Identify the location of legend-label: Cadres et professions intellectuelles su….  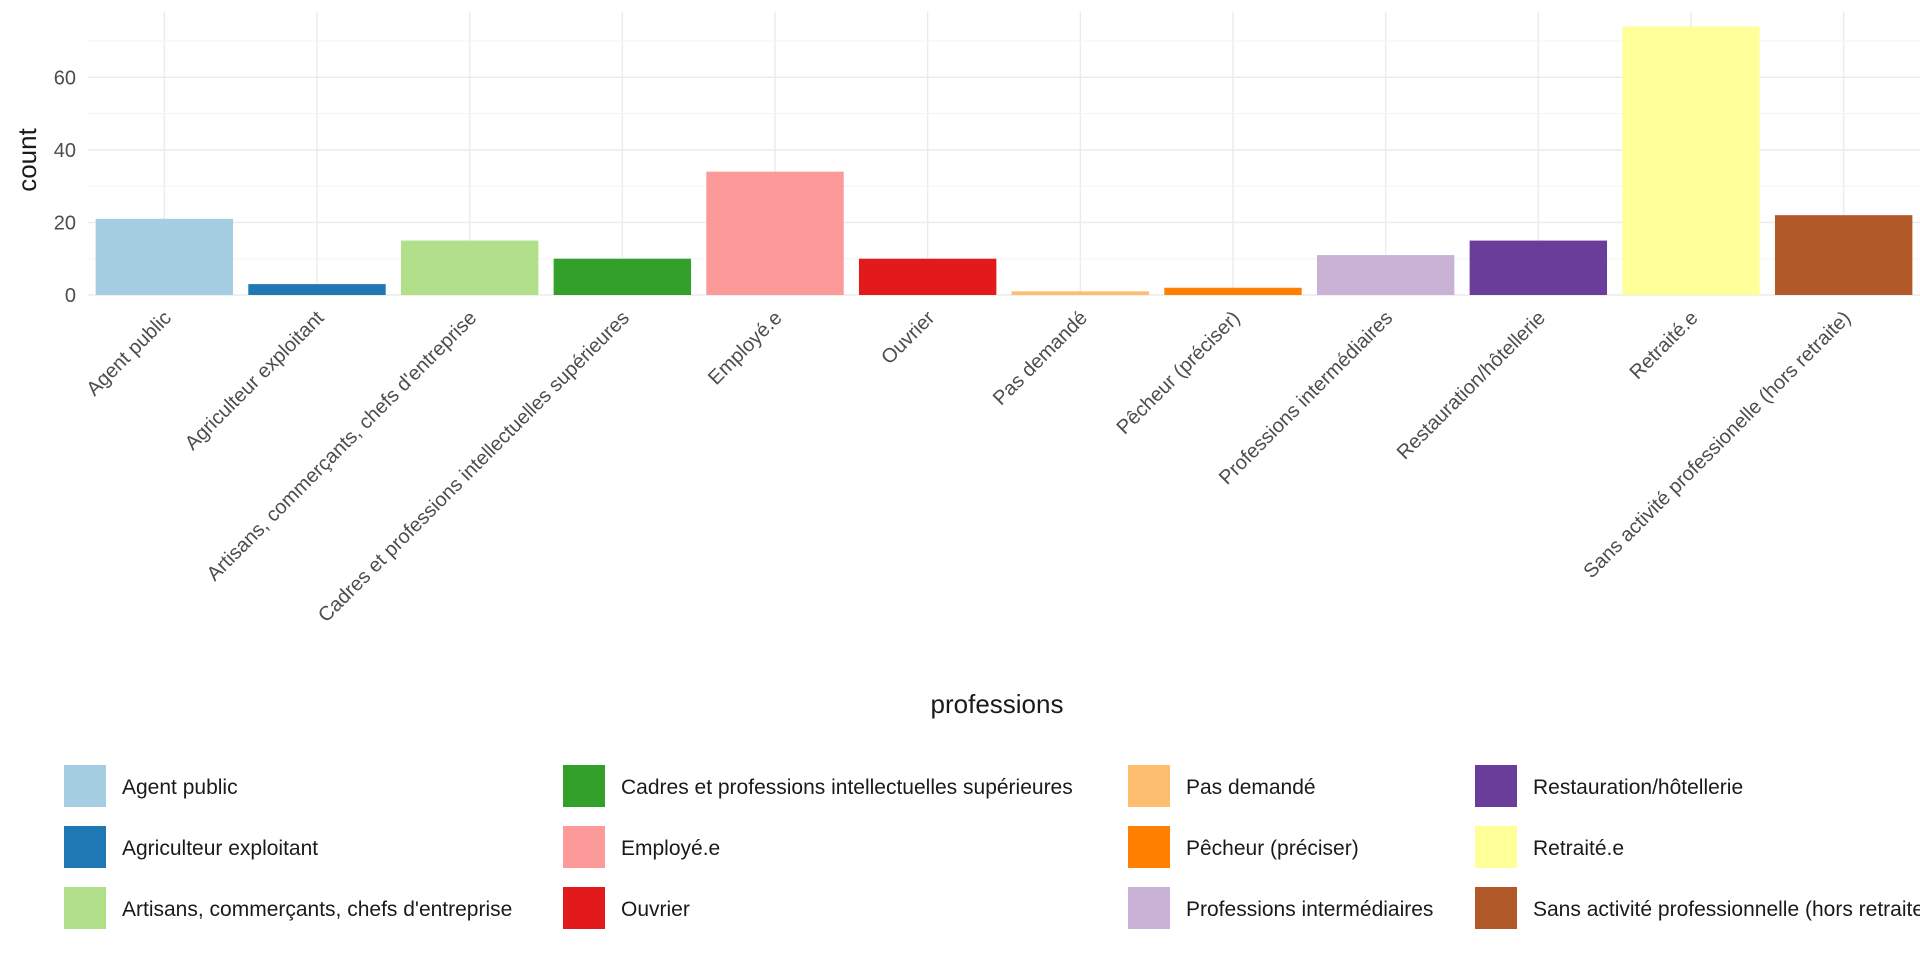
(847, 787).